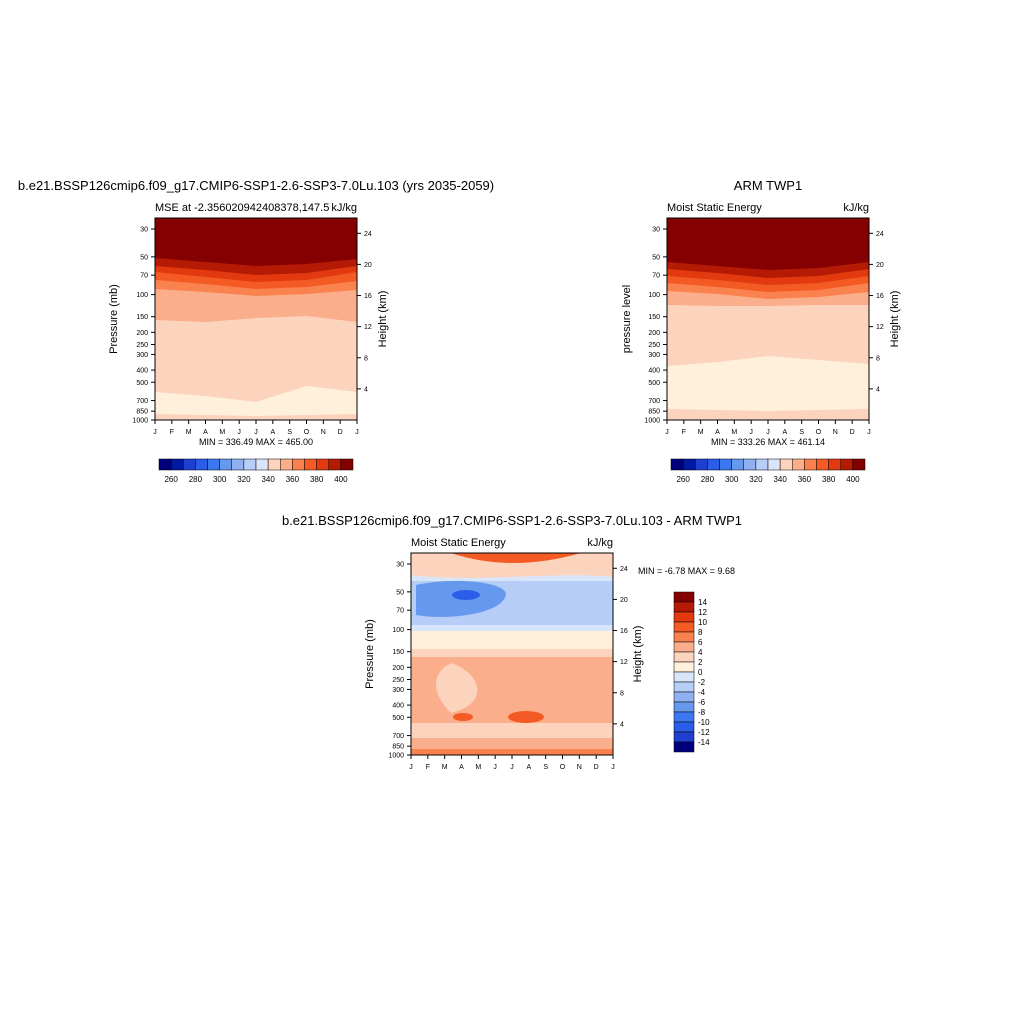 This screenshot has width=1024, height=1024. Describe the element at coordinates (686, 571) in the screenshot. I see `min-max-stats: MIN = -6.78 MAX = 9.68` at that location.